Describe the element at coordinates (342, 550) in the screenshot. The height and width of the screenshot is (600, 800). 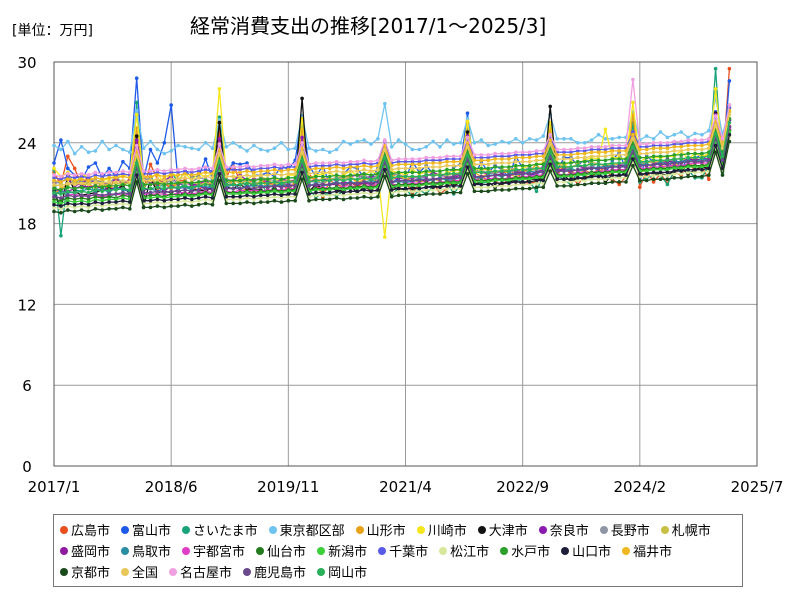
I see `legend-item: 新潟市` at that location.